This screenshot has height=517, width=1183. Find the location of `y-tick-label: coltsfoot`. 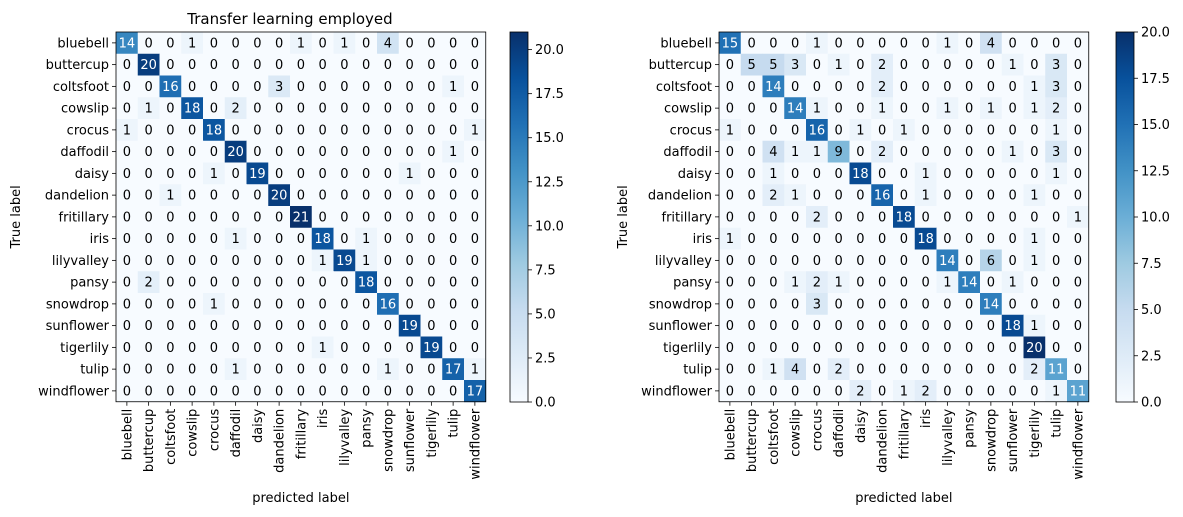

y-tick-label: coltsfoot is located at coordinates (684, 87).